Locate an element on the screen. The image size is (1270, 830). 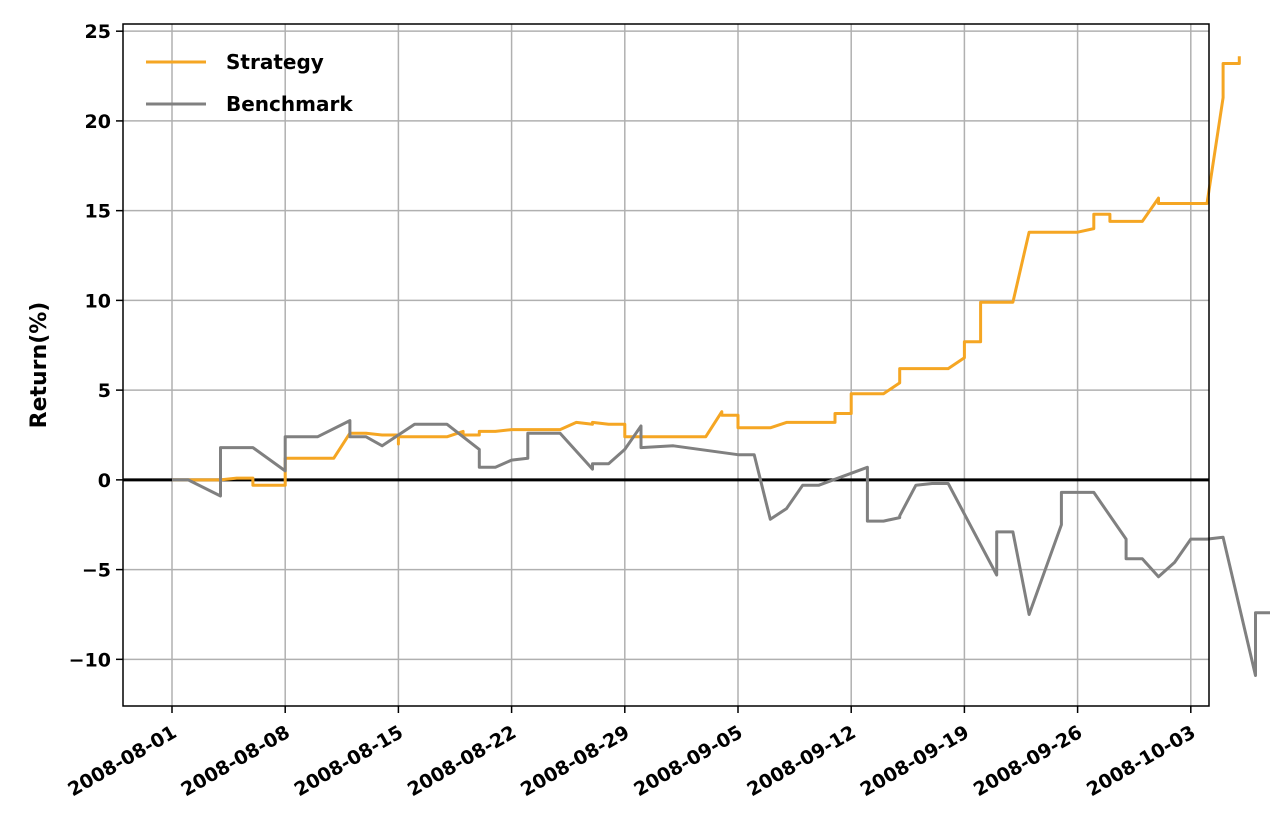
y-tick-label: 5 is located at coordinates (104, 391).